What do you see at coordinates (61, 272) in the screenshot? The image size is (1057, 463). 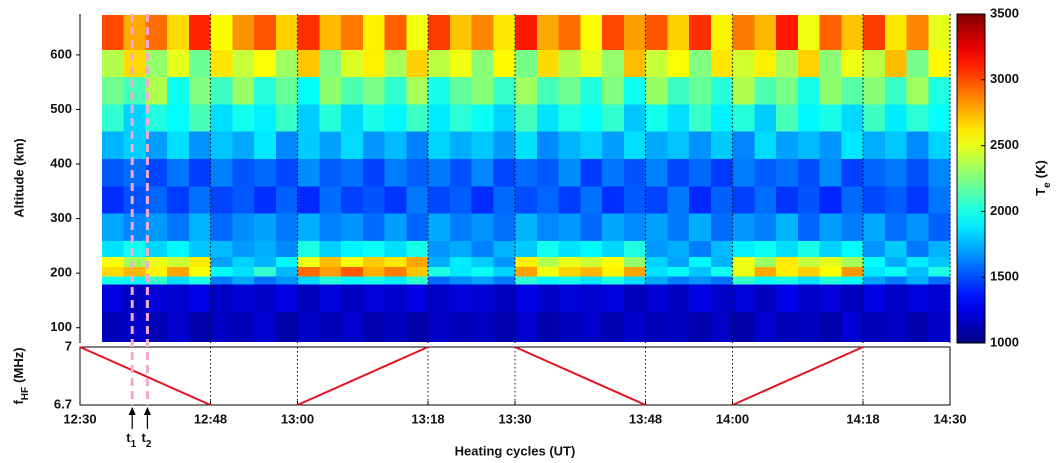 I see `y-tick-label: 200` at bounding box center [61, 272].